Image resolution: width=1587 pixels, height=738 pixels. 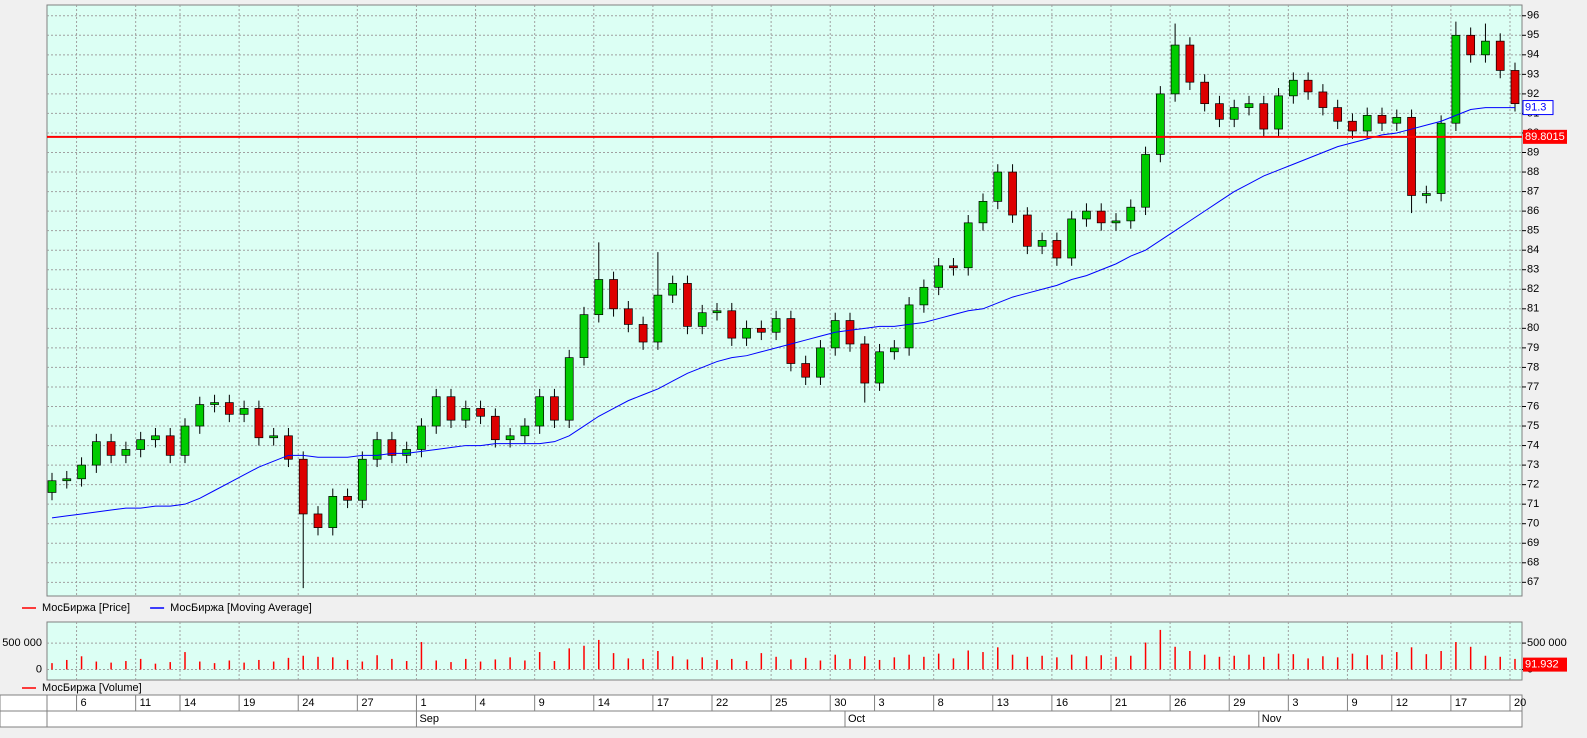 I want to click on y-tick-label: 500 000, so click(x=1547, y=643).